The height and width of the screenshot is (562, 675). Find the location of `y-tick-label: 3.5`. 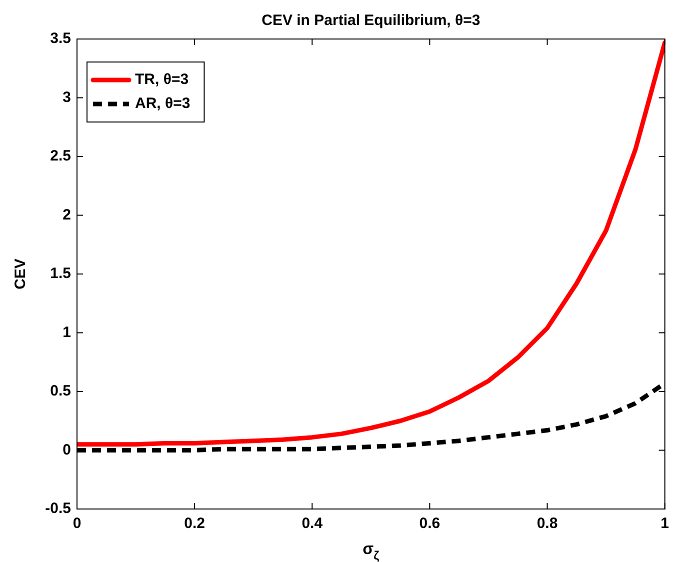

y-tick-label: 3.5 is located at coordinates (60, 39).